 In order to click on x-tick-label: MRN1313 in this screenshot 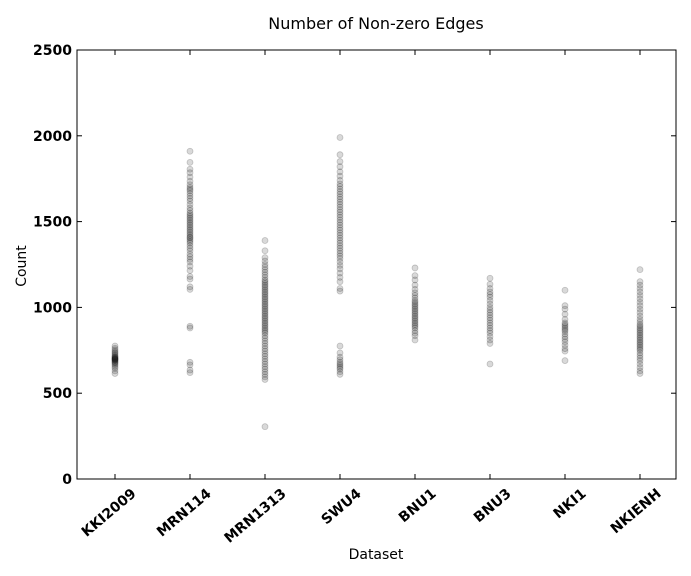, I will do `click(256, 516)`.